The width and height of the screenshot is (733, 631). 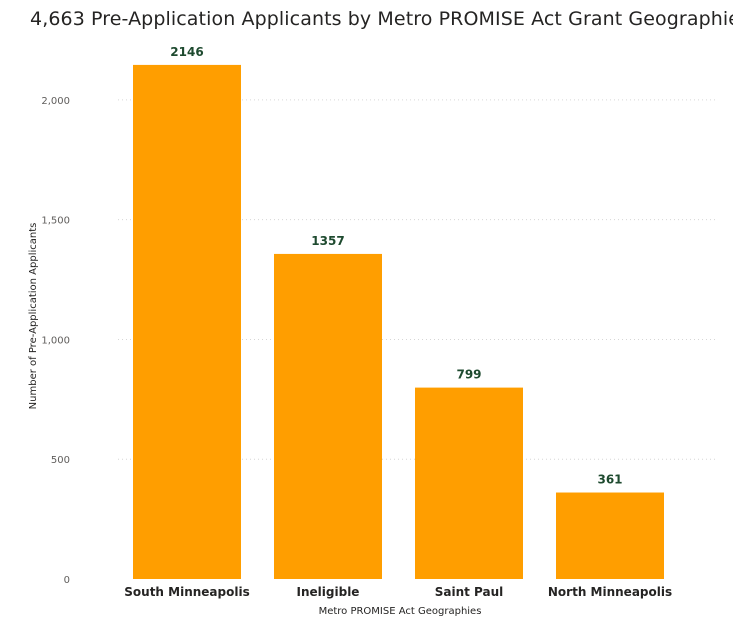 I want to click on y-axis-title: Number of Pre-Application Applicants, so click(x=33, y=316).